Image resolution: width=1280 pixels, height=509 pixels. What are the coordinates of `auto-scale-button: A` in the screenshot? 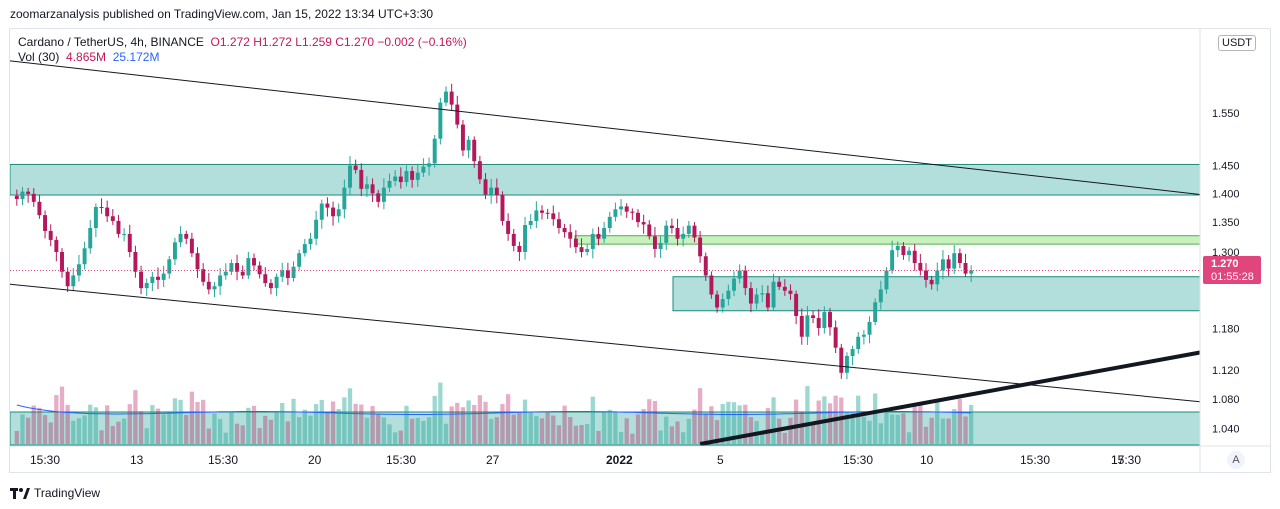 It's located at (1236, 460).